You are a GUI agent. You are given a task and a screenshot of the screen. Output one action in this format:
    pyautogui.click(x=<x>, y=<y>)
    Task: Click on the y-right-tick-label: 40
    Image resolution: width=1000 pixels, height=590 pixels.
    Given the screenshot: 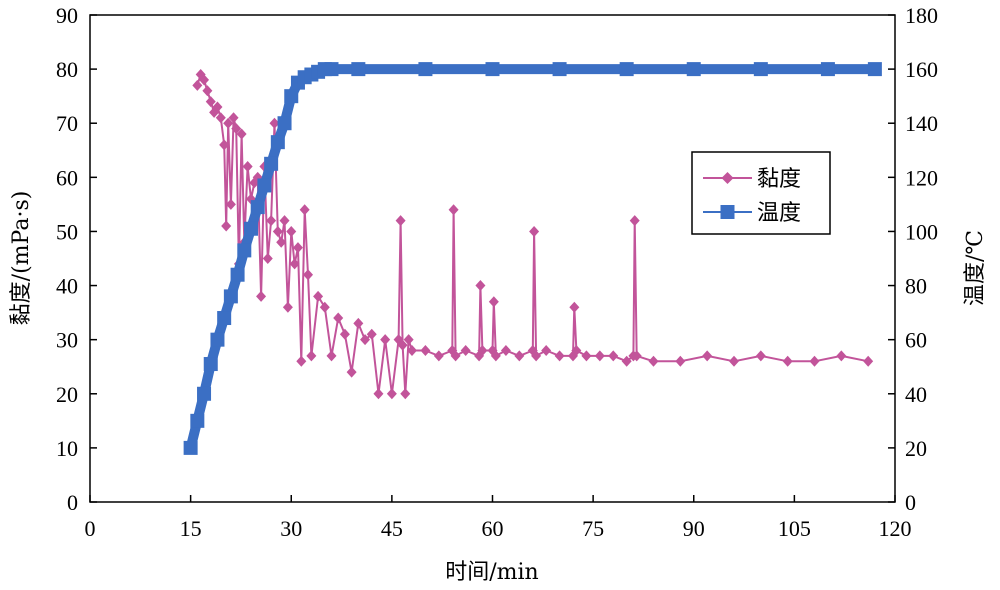 What is the action you would take?
    pyautogui.click(x=916, y=394)
    